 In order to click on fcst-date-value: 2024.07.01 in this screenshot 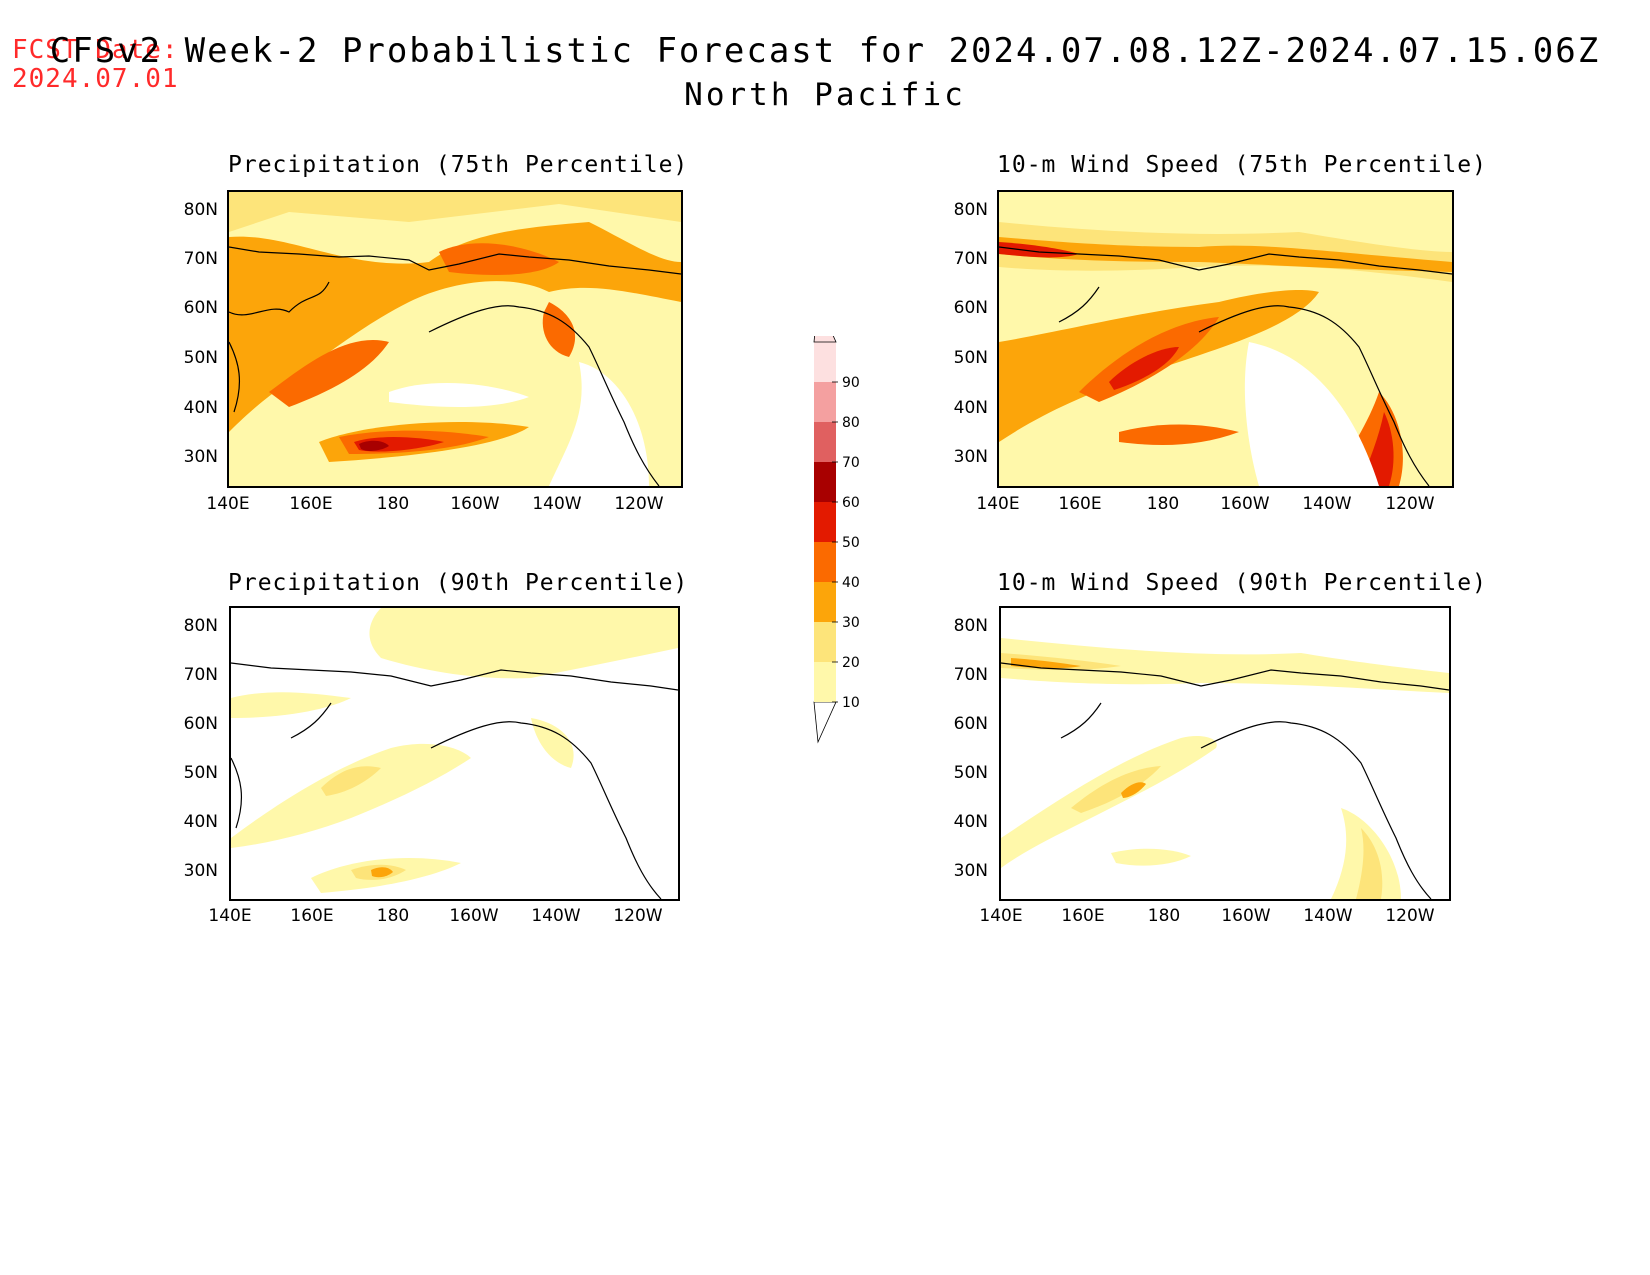, I will do `click(95, 79)`.